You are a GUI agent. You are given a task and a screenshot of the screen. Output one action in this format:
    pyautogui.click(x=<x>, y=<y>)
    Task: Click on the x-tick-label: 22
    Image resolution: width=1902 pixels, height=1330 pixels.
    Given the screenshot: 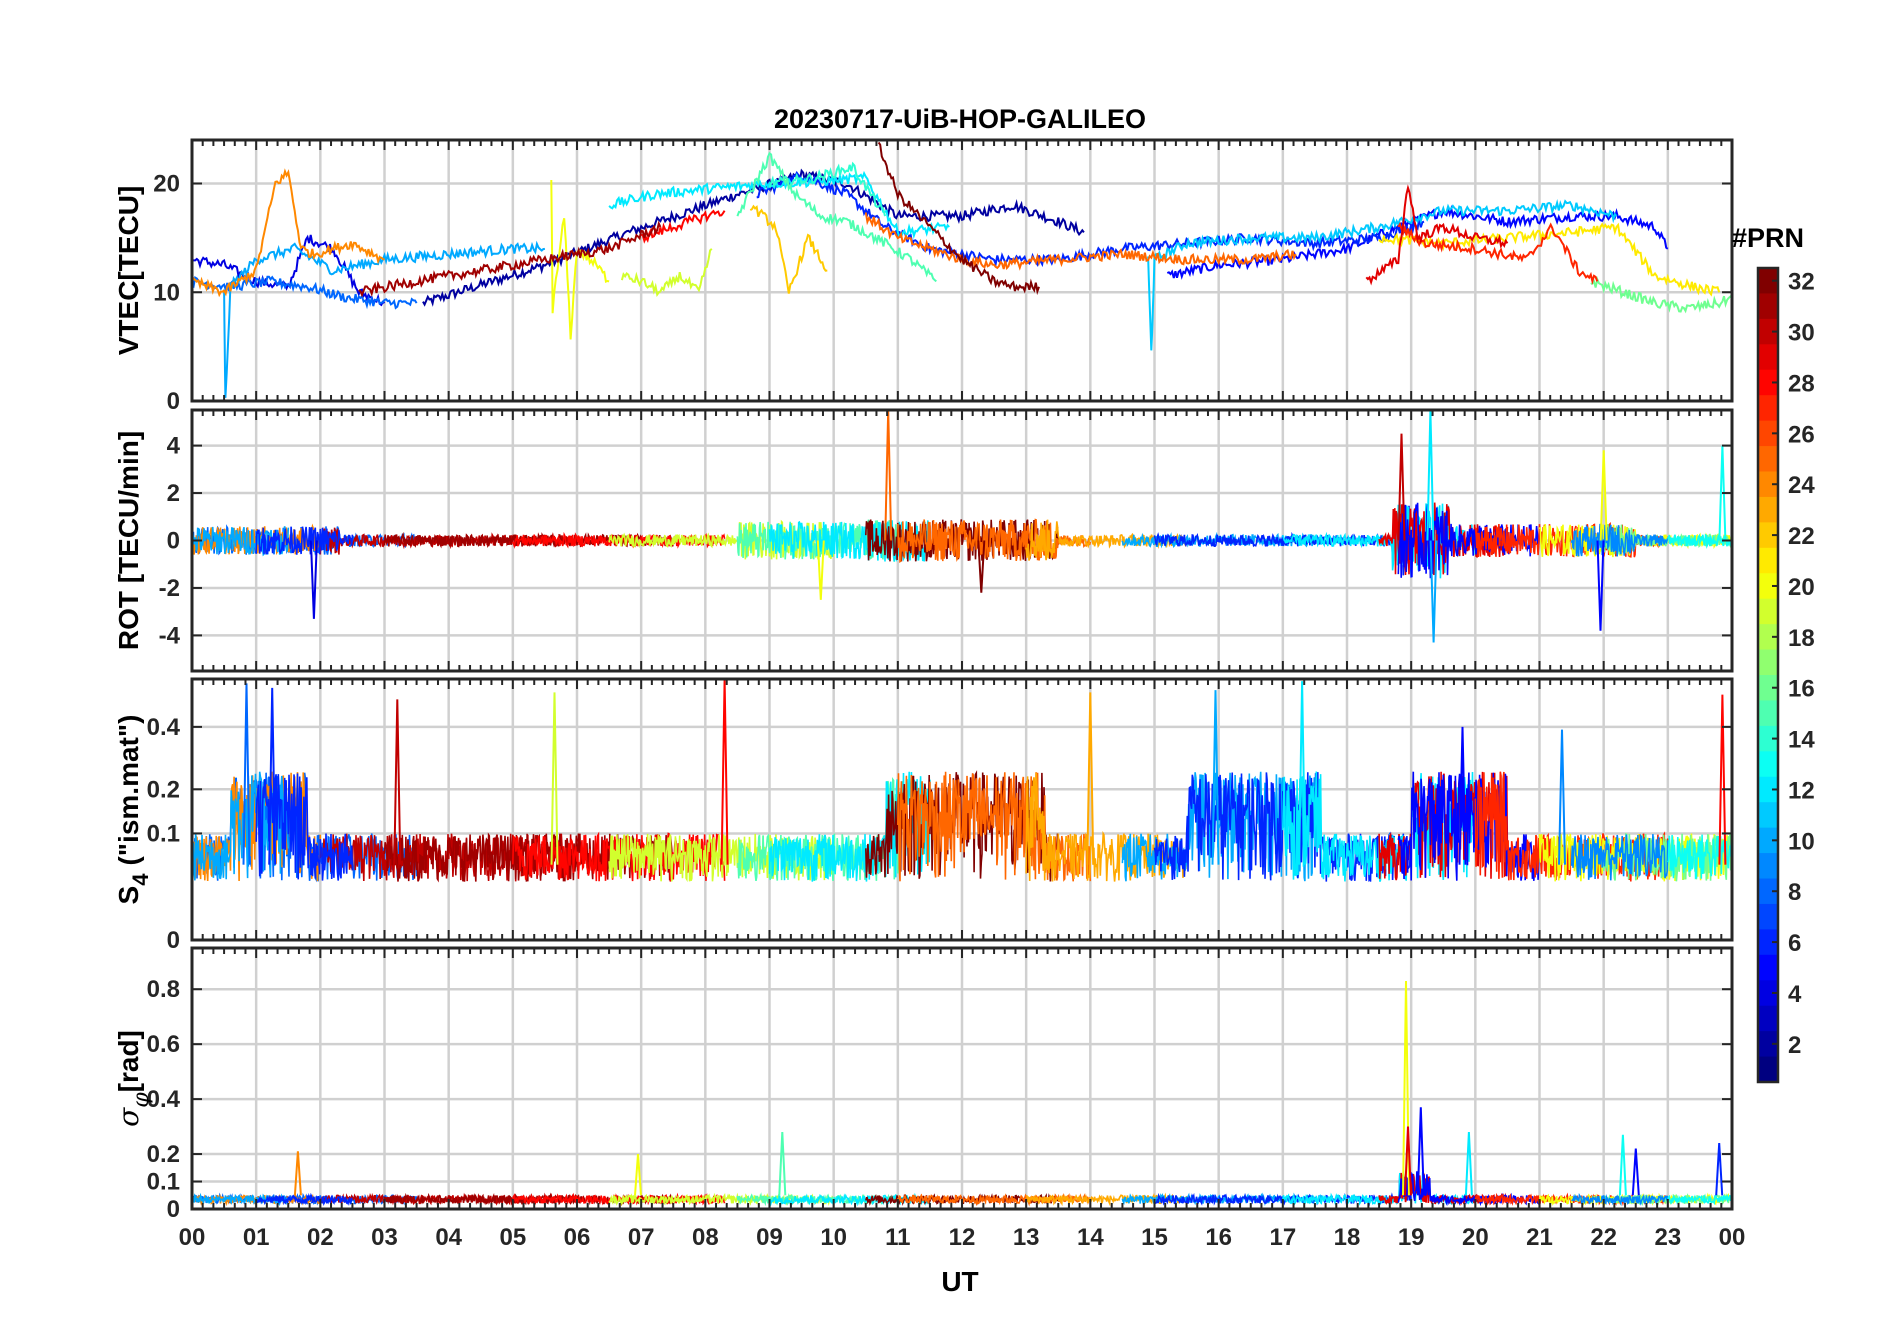 What is the action you would take?
    pyautogui.click(x=1603, y=1237)
    